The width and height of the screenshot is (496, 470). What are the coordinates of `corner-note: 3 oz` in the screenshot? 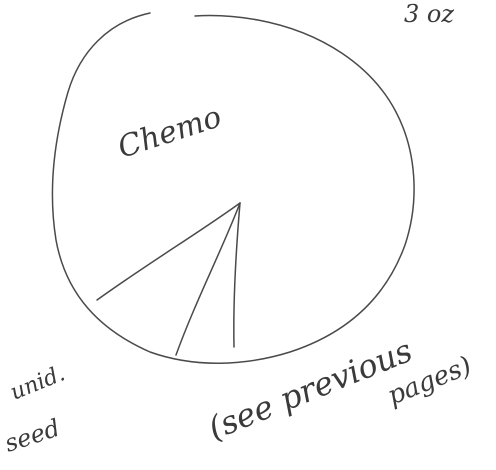 It's located at (429, 14).